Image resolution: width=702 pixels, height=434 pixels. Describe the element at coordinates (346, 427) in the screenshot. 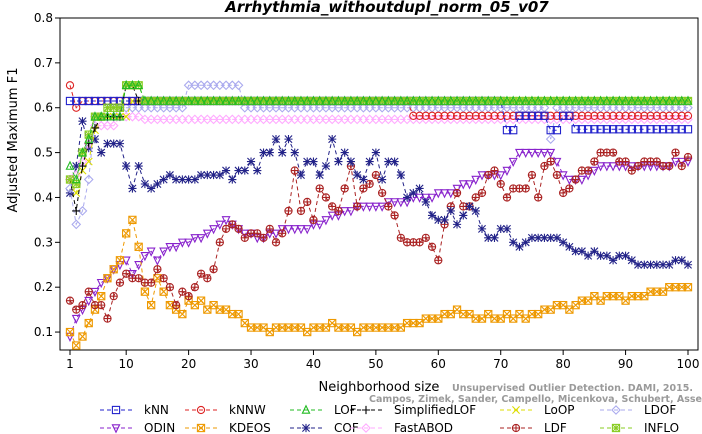

I see `legend-label: COF` at that location.